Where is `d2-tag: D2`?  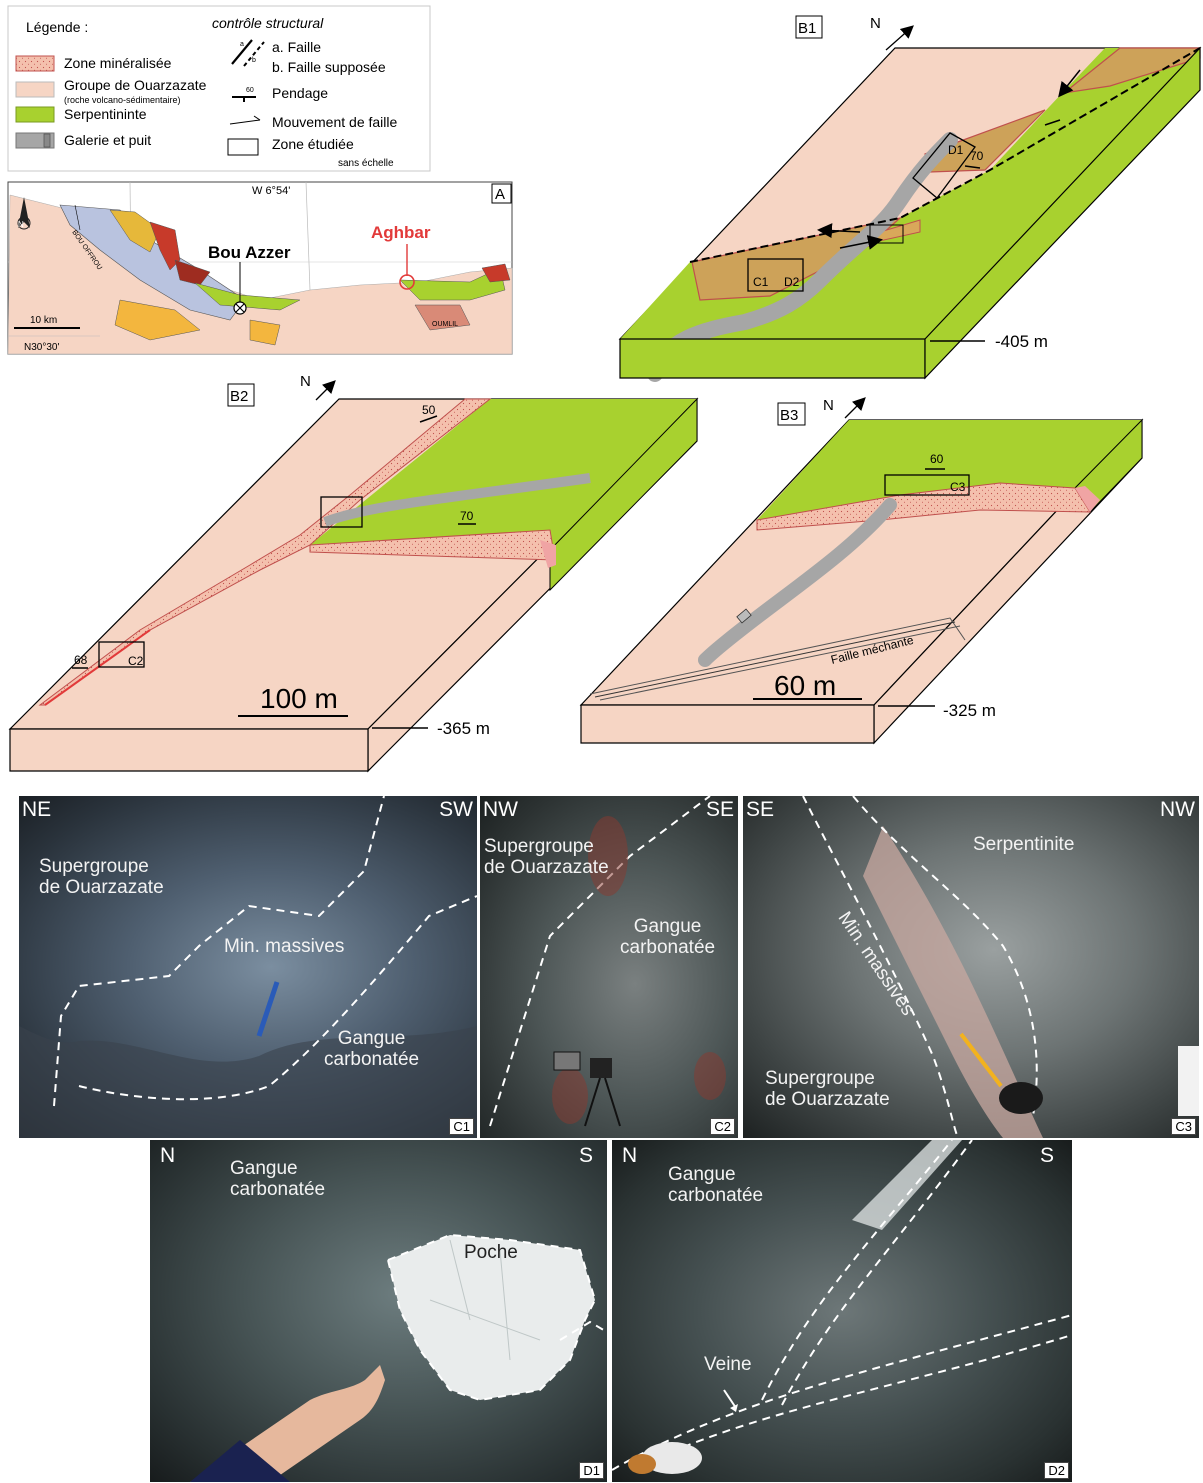
d2-tag: D2 is located at coordinates (1056, 1470).